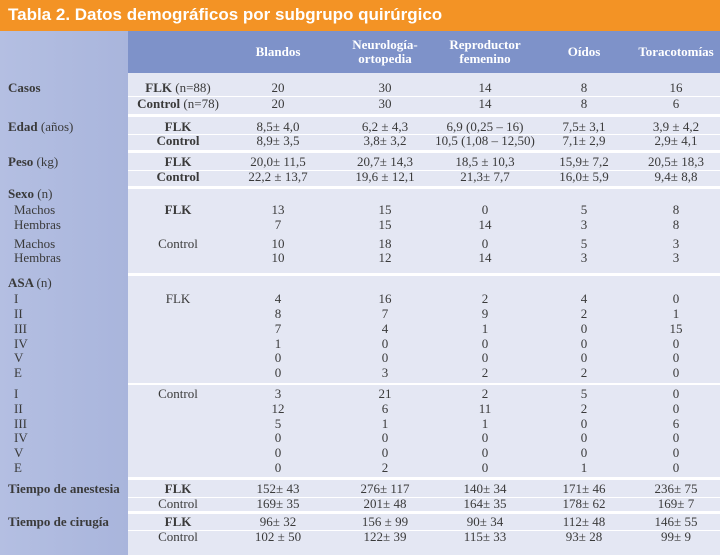 The width and height of the screenshot is (720, 555). Describe the element at coordinates (584, 521) in the screenshot. I see `table-cell: 112± 48` at that location.